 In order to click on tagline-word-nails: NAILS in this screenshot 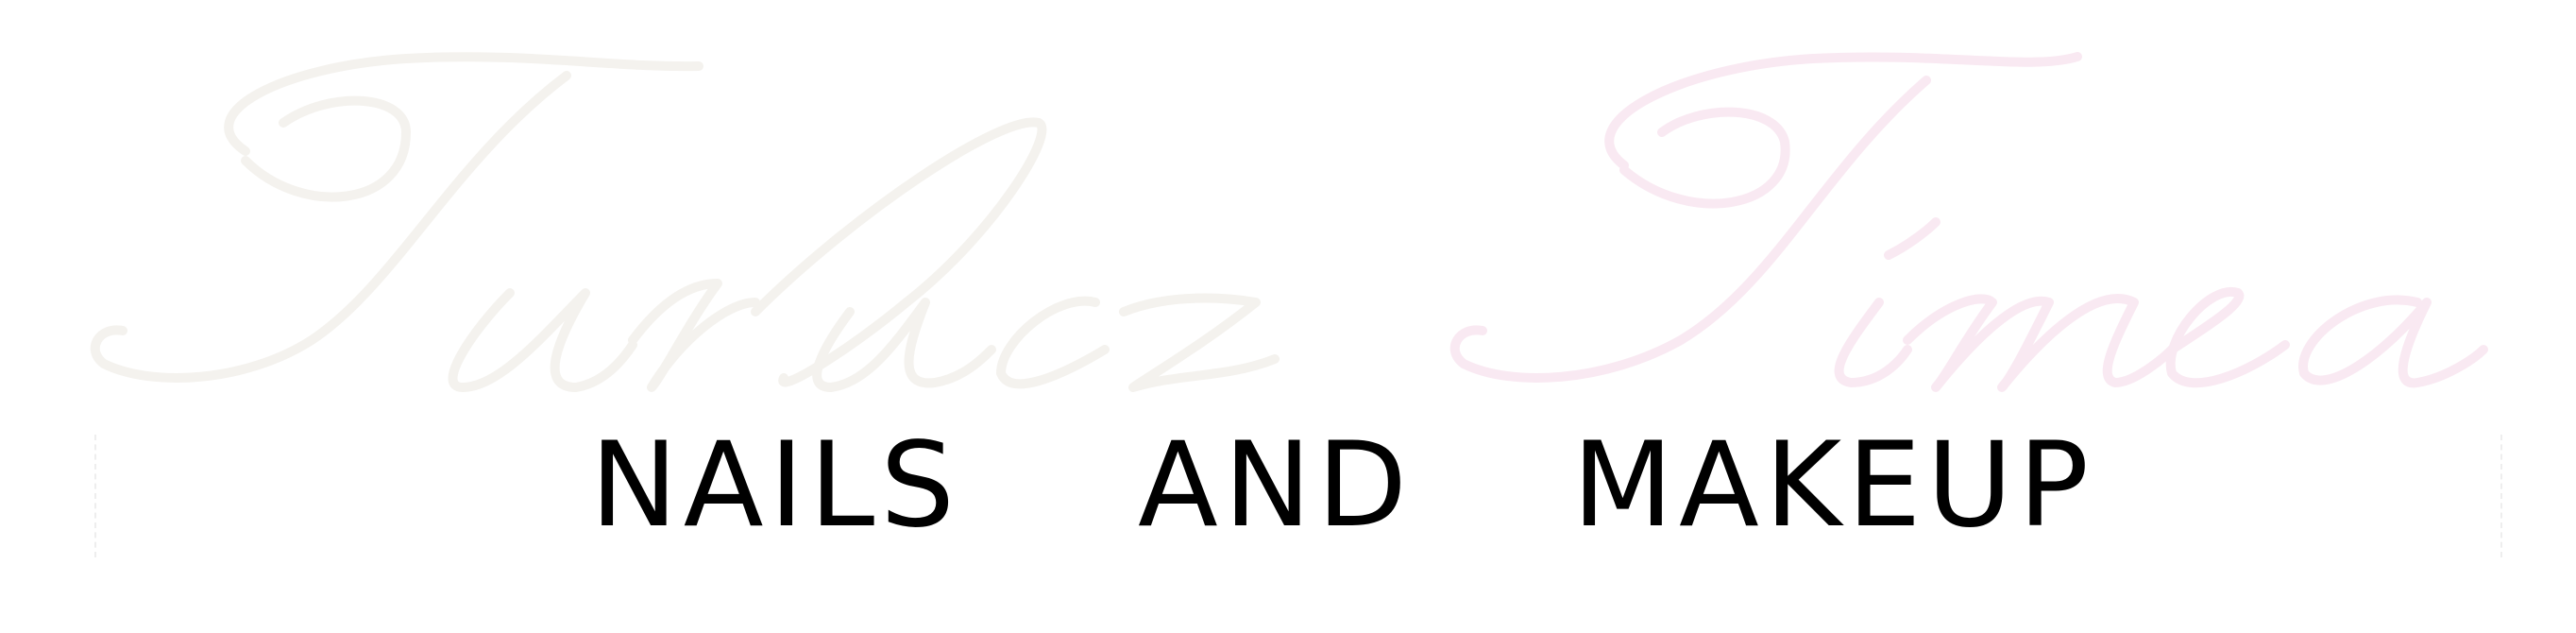, I will do `click(775, 486)`.